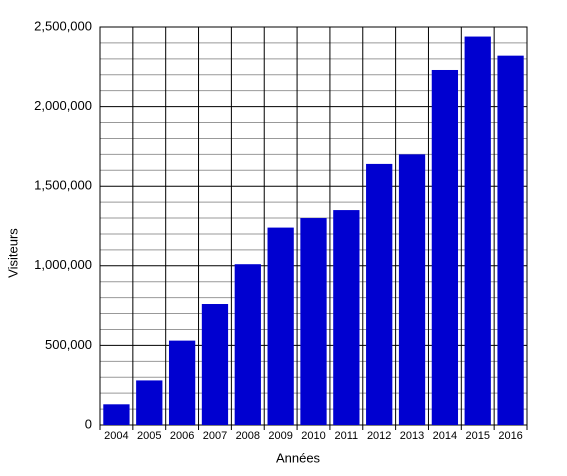  Describe the element at coordinates (12, 253) in the screenshot. I see `y-axis-label: Visiteurs` at that location.